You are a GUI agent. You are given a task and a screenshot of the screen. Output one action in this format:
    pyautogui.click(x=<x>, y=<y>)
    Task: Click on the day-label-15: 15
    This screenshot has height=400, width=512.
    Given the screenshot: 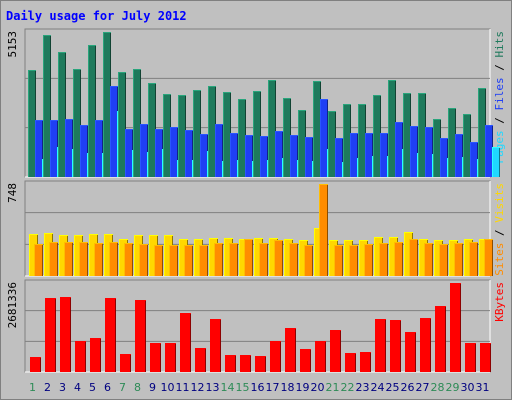 What is the action you would take?
    pyautogui.click(x=243, y=387)
    